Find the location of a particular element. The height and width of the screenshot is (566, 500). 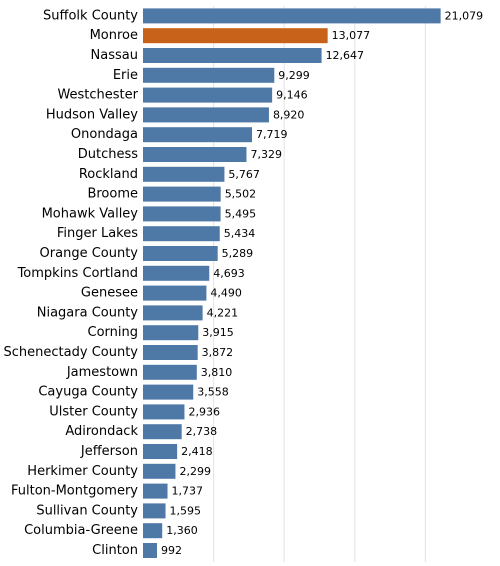

value-label: 13,077 is located at coordinates (351, 35).